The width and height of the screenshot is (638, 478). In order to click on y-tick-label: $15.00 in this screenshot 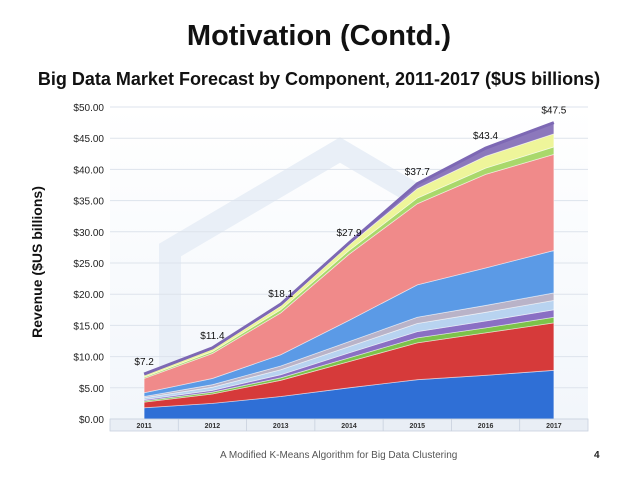, I will do `click(88, 326)`.